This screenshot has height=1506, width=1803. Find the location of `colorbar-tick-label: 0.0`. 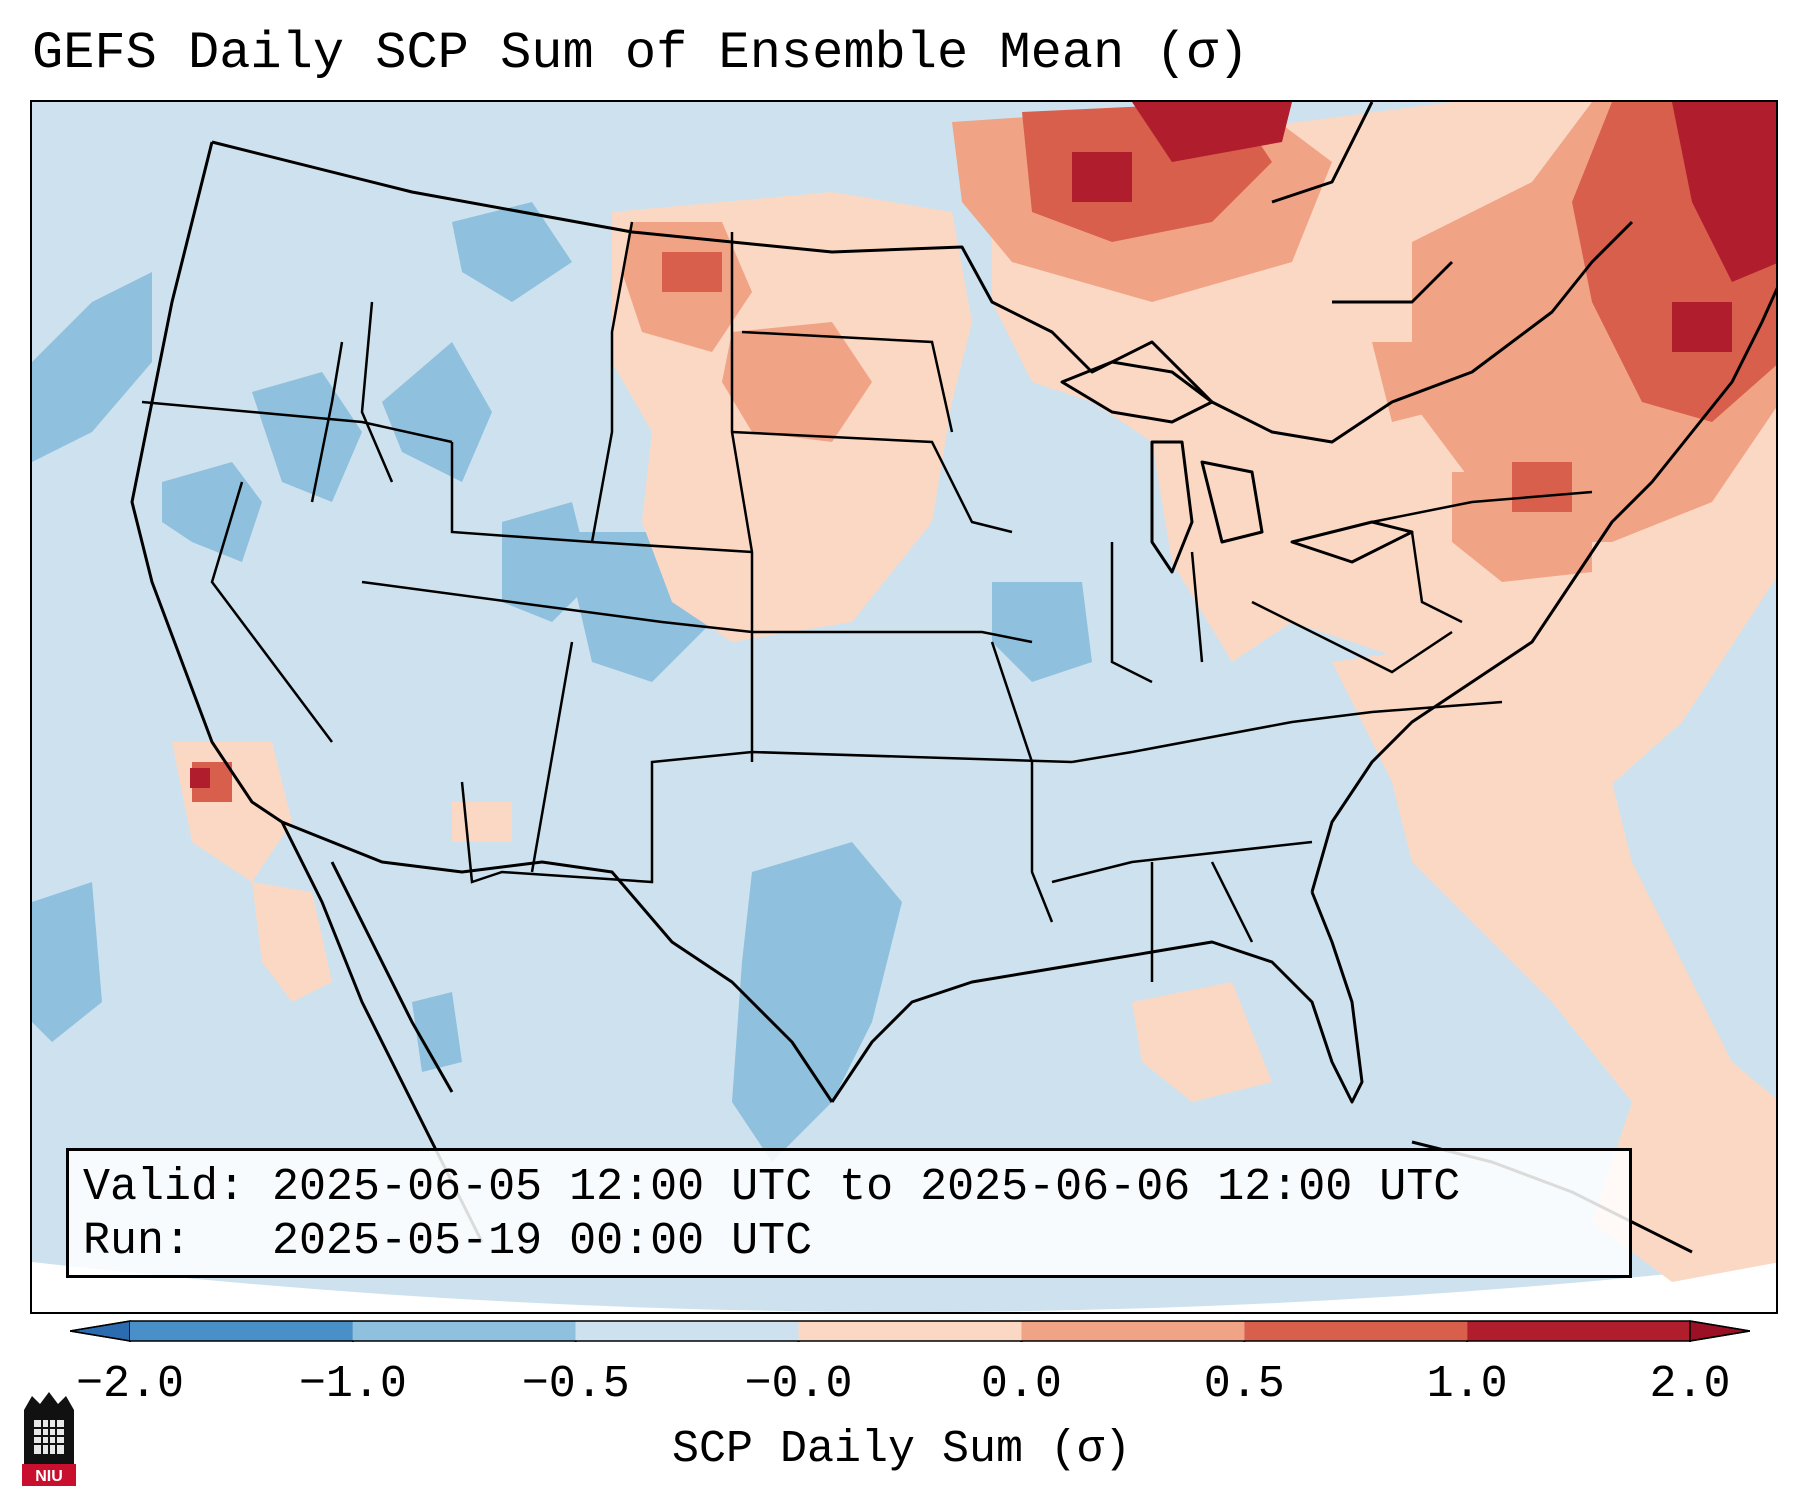

colorbar-tick-label: 0.0 is located at coordinates (1021, 1384).